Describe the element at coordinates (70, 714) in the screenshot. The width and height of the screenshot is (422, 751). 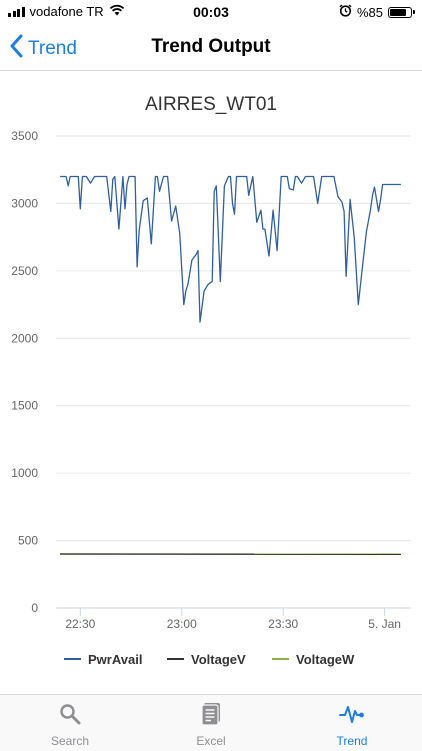
I see `search-icon` at that location.